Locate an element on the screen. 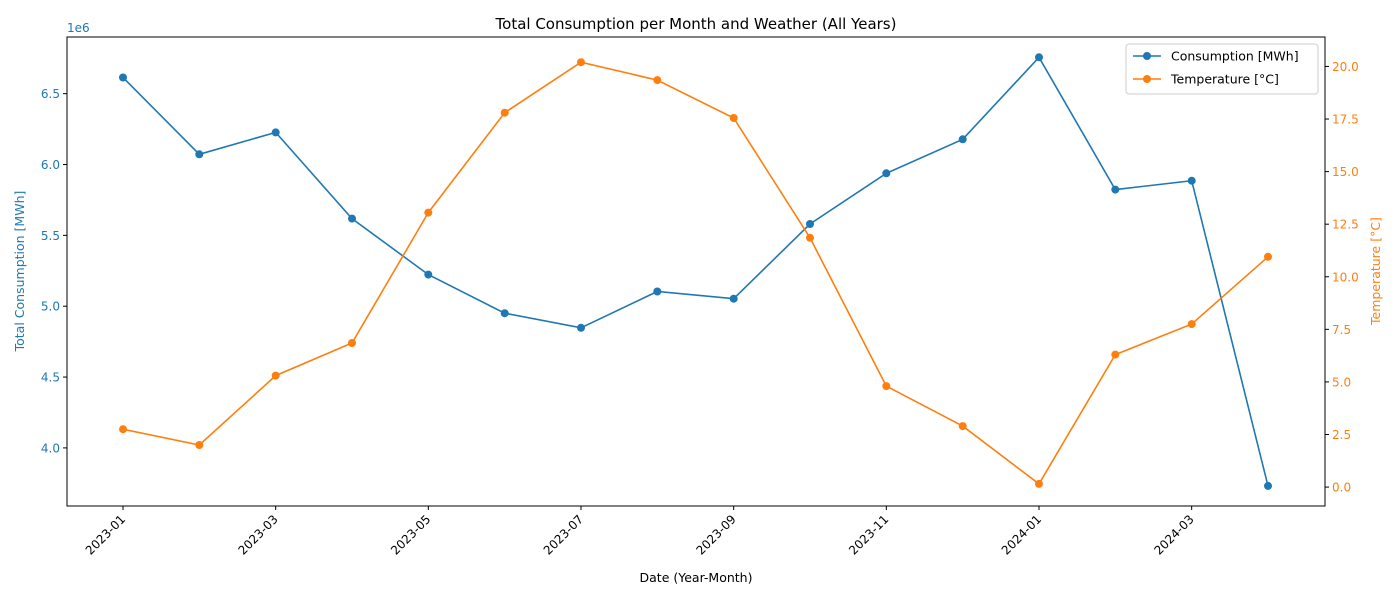  y-right-tick-label: 15.0 is located at coordinates (1345, 172).